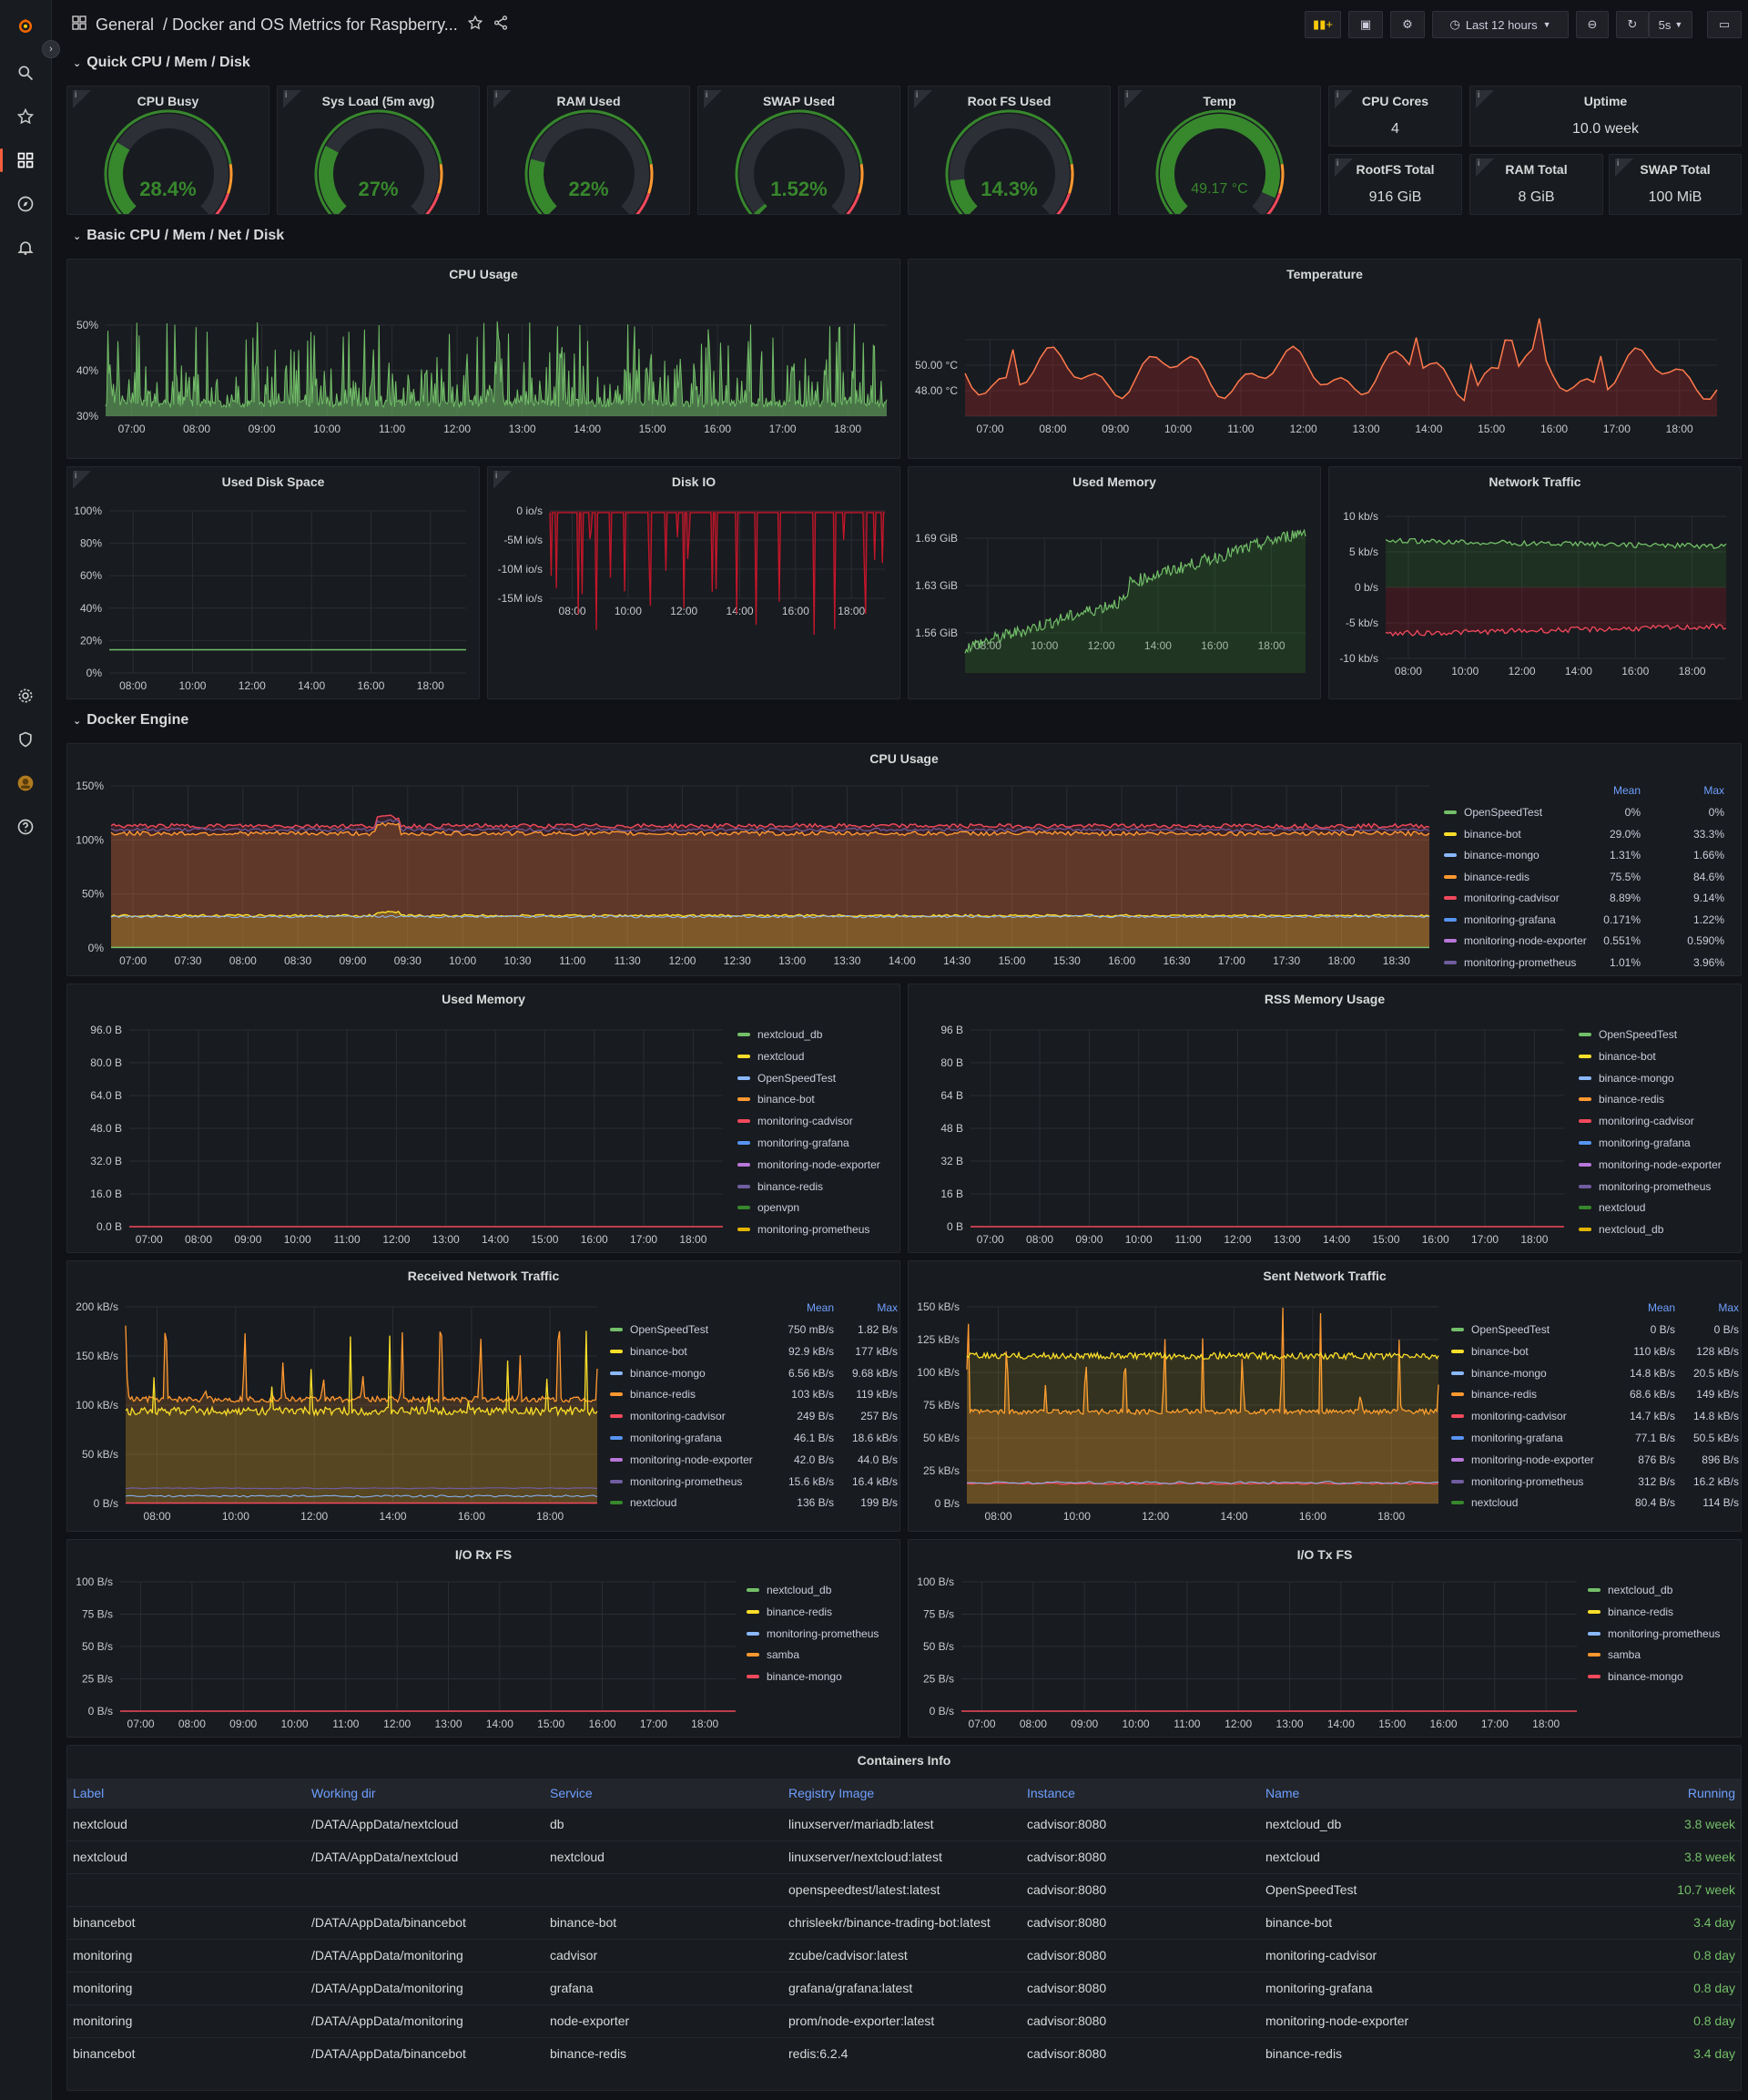 This screenshot has height=2100, width=1748. Describe the element at coordinates (25, 739) in the screenshot. I see `shield-icon` at that location.